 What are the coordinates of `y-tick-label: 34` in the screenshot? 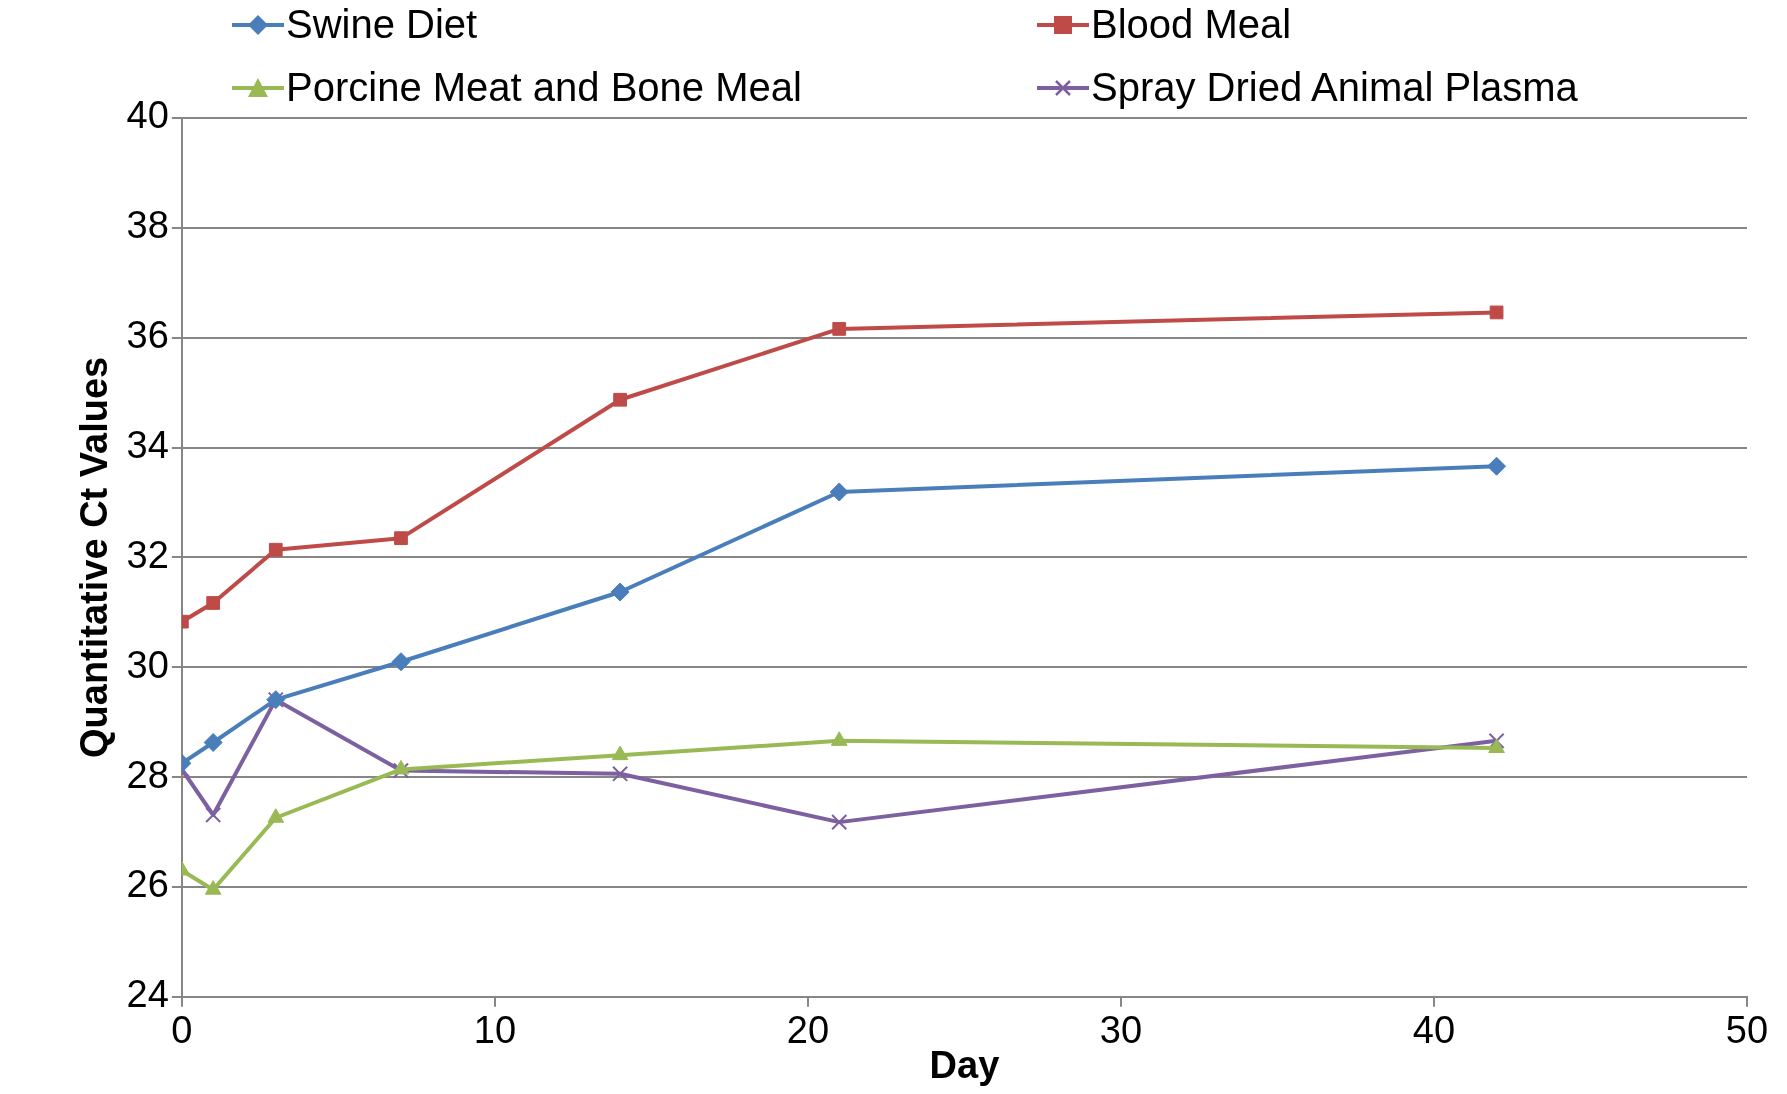 It's located at (147, 445).